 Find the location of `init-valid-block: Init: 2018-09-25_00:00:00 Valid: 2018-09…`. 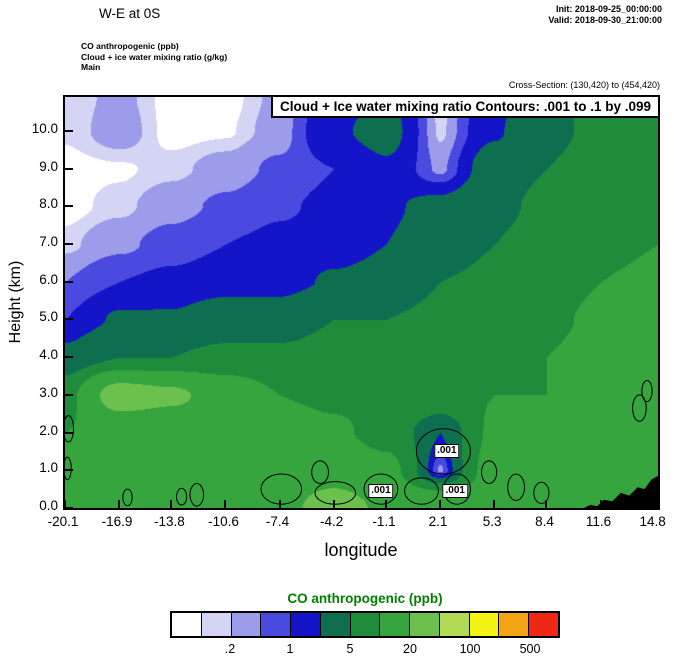

init-valid-block: Init: 2018-09-25_00:00:00 Valid: 2018-09… is located at coordinates (605, 15).